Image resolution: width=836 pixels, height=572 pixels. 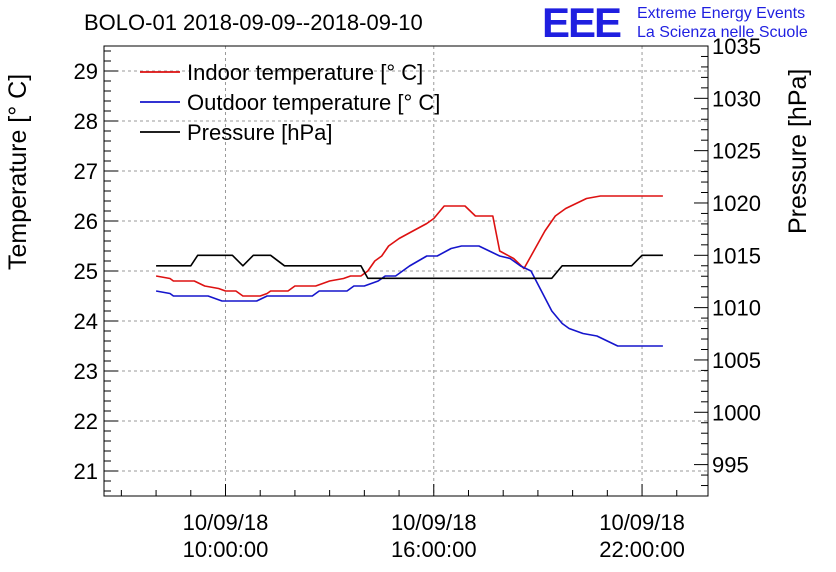 I want to click on left-tick-label: 24, so click(x=86, y=321).